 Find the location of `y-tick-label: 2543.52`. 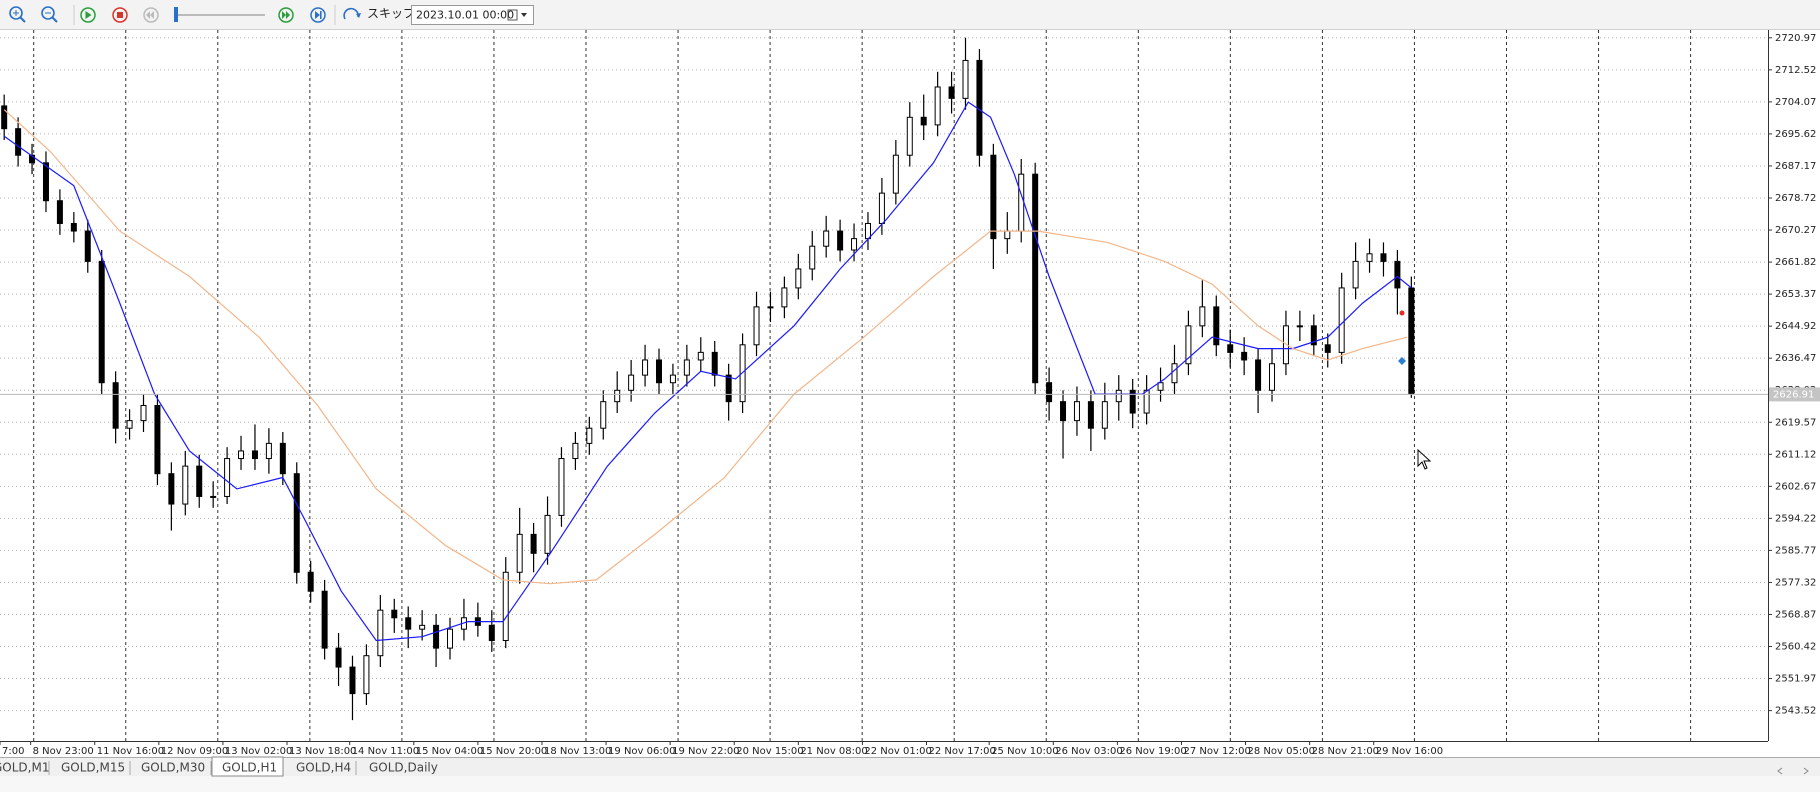

y-tick-label: 2543.52 is located at coordinates (1795, 711).